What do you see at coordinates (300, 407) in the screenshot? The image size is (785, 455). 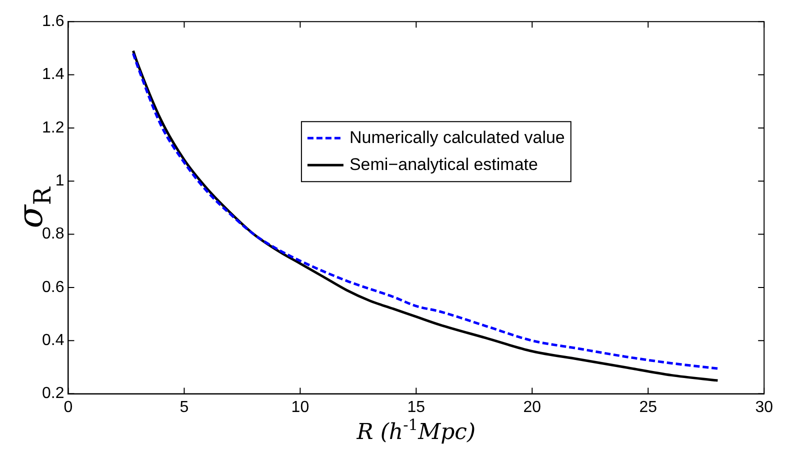 I see `x-tick-label: 10` at bounding box center [300, 407].